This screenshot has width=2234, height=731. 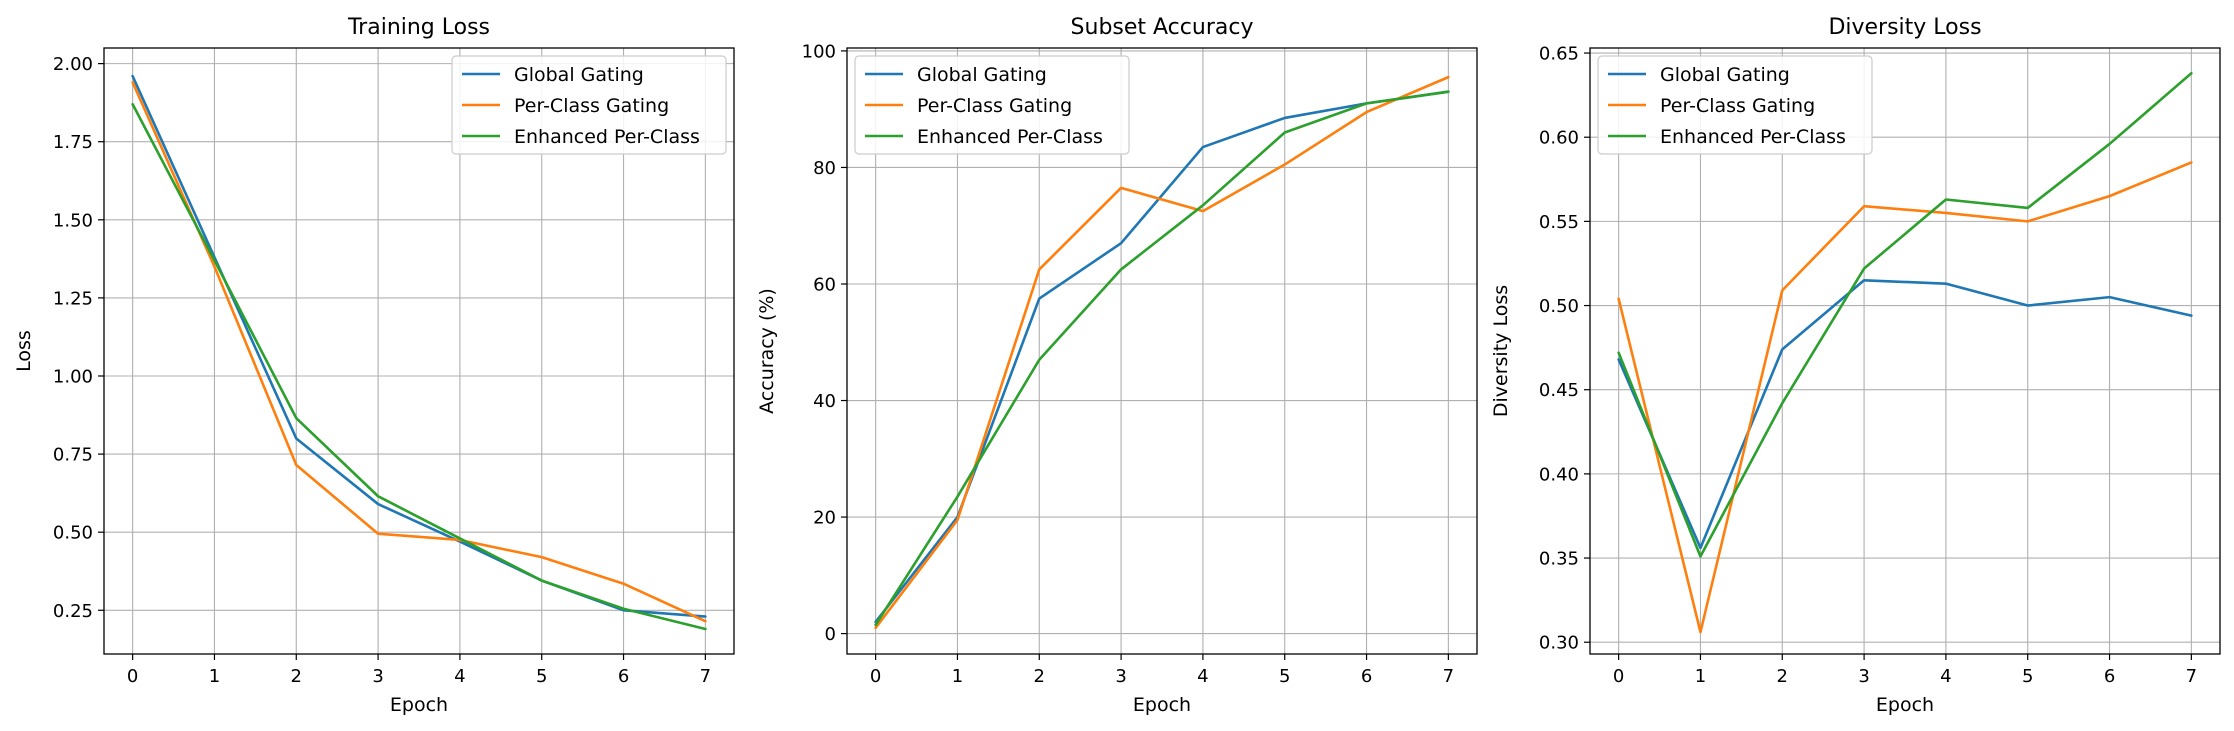 What do you see at coordinates (418, 27) in the screenshot?
I see `chart-title: Training Loss` at bounding box center [418, 27].